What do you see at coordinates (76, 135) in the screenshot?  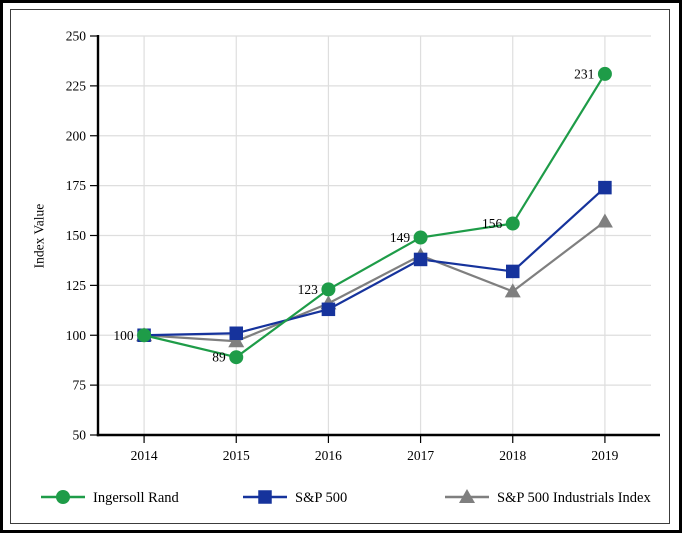 I see `y-tick-label: 200` at bounding box center [76, 135].